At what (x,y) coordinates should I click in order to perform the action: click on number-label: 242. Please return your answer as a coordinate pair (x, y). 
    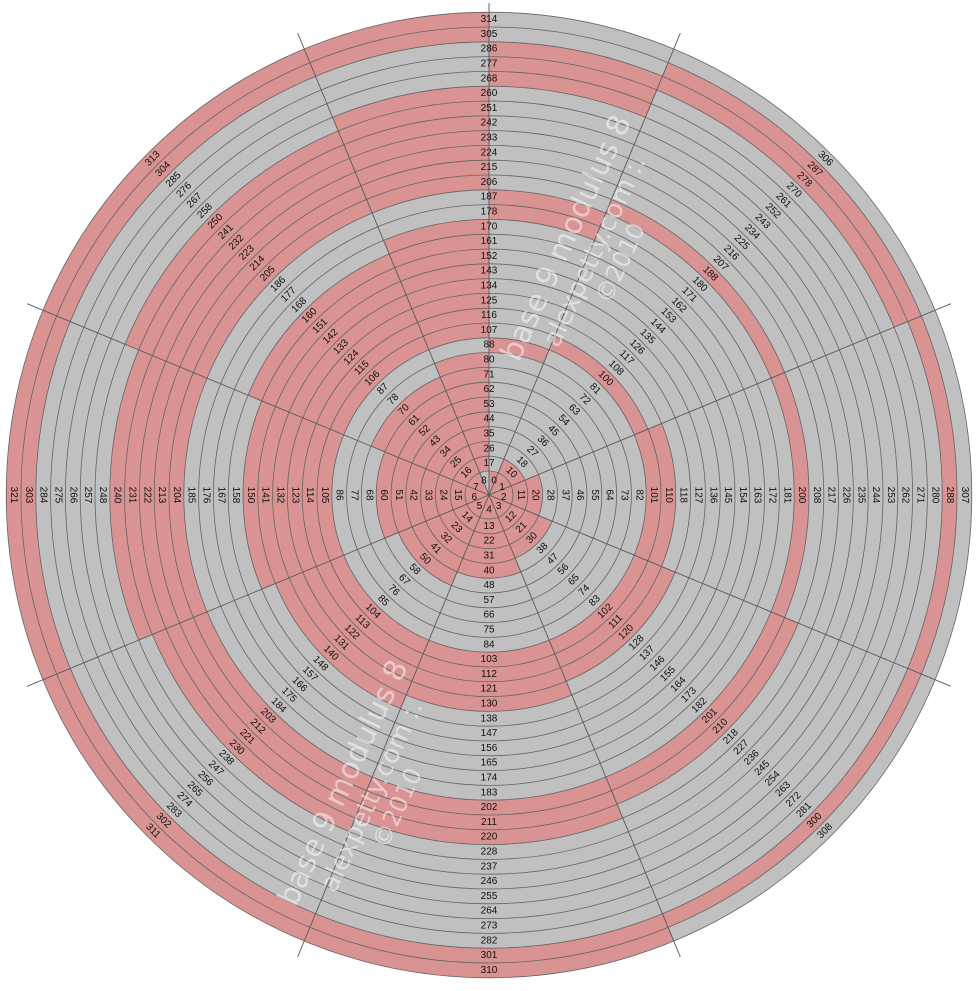
    Looking at the image, I should click on (489, 123).